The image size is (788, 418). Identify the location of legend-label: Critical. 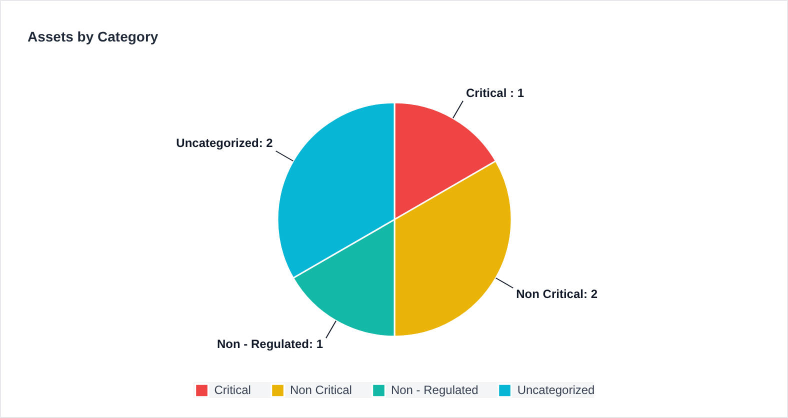
(232, 390).